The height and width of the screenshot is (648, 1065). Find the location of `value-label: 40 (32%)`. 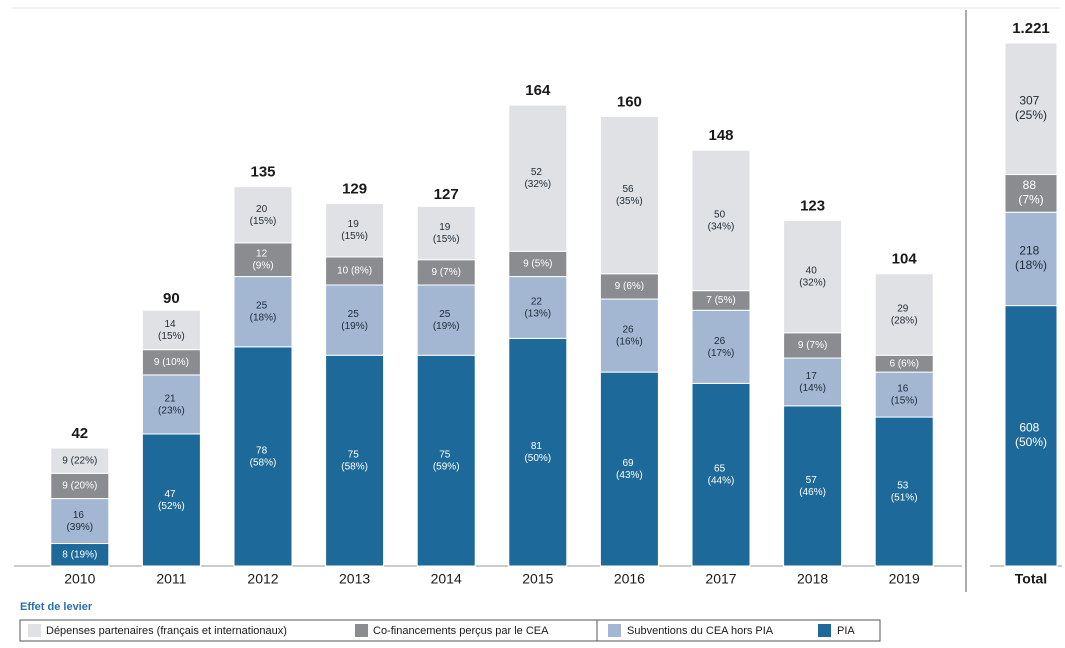

value-label: 40 (32%) is located at coordinates (812, 276).